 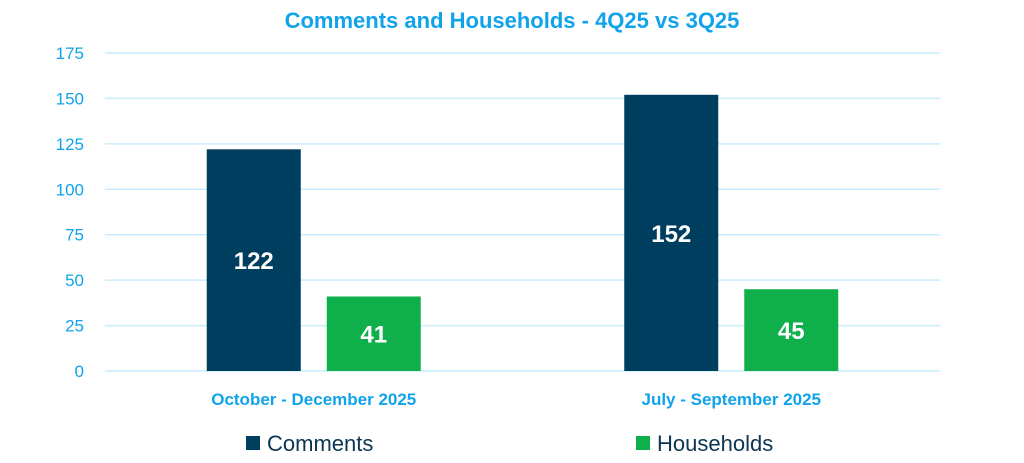 I want to click on y-tick-label: 75, so click(x=74, y=235).